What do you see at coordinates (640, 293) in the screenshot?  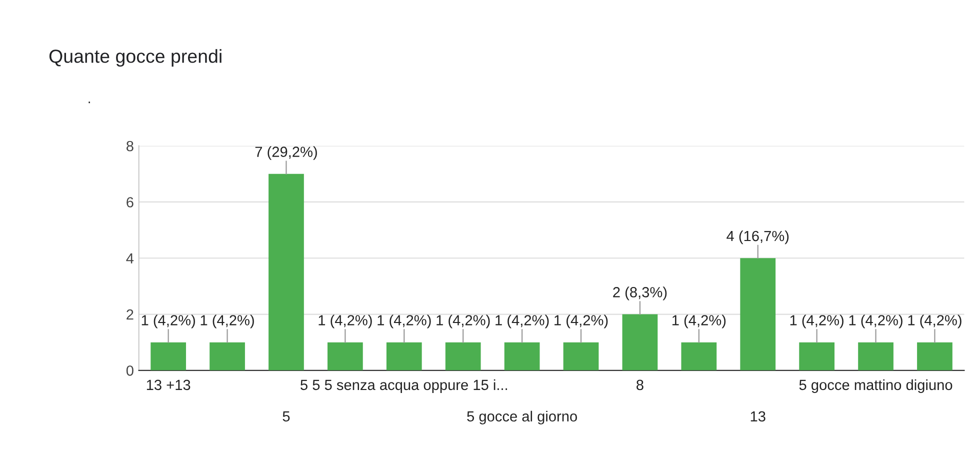 I see `data-label: 2 (8,3%)` at bounding box center [640, 293].